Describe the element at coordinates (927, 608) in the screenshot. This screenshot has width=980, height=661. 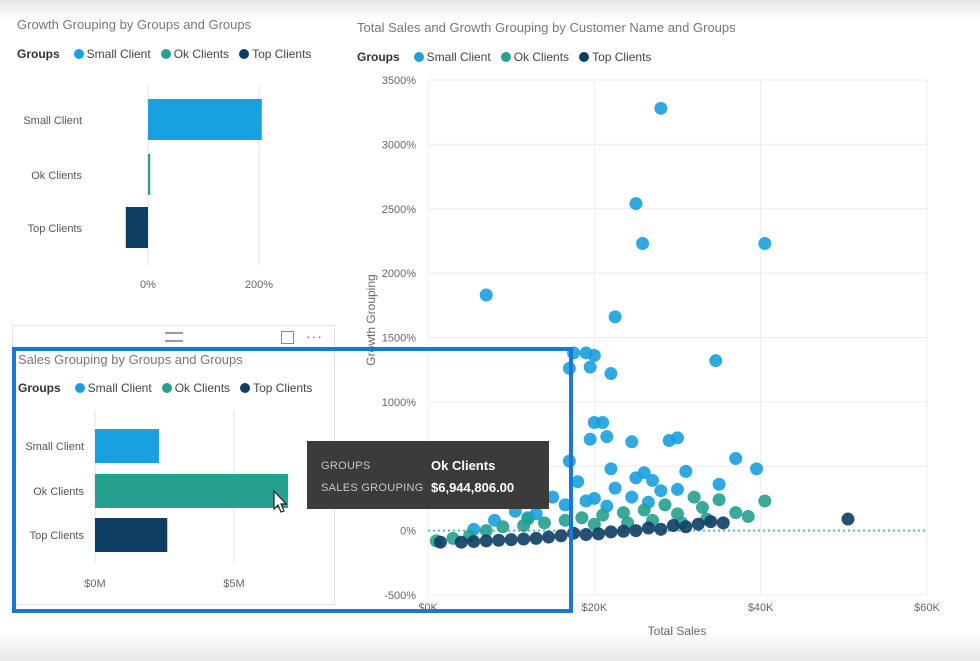
I see `x-tick-label: $60K` at that location.